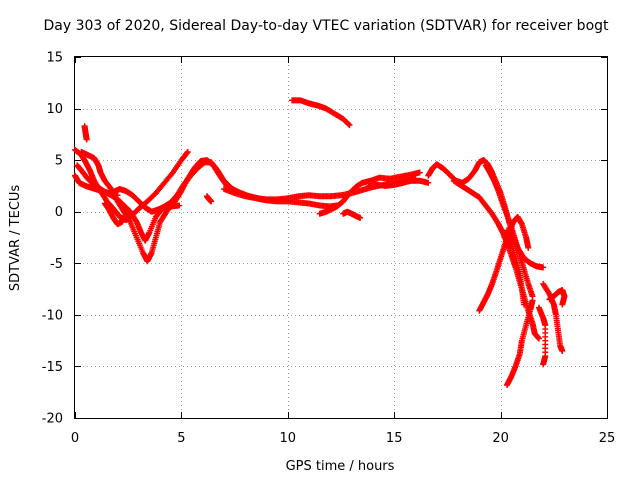  What do you see at coordinates (15, 238) in the screenshot?
I see `y-axis-label: SDTVAR / TECUs` at bounding box center [15, 238].